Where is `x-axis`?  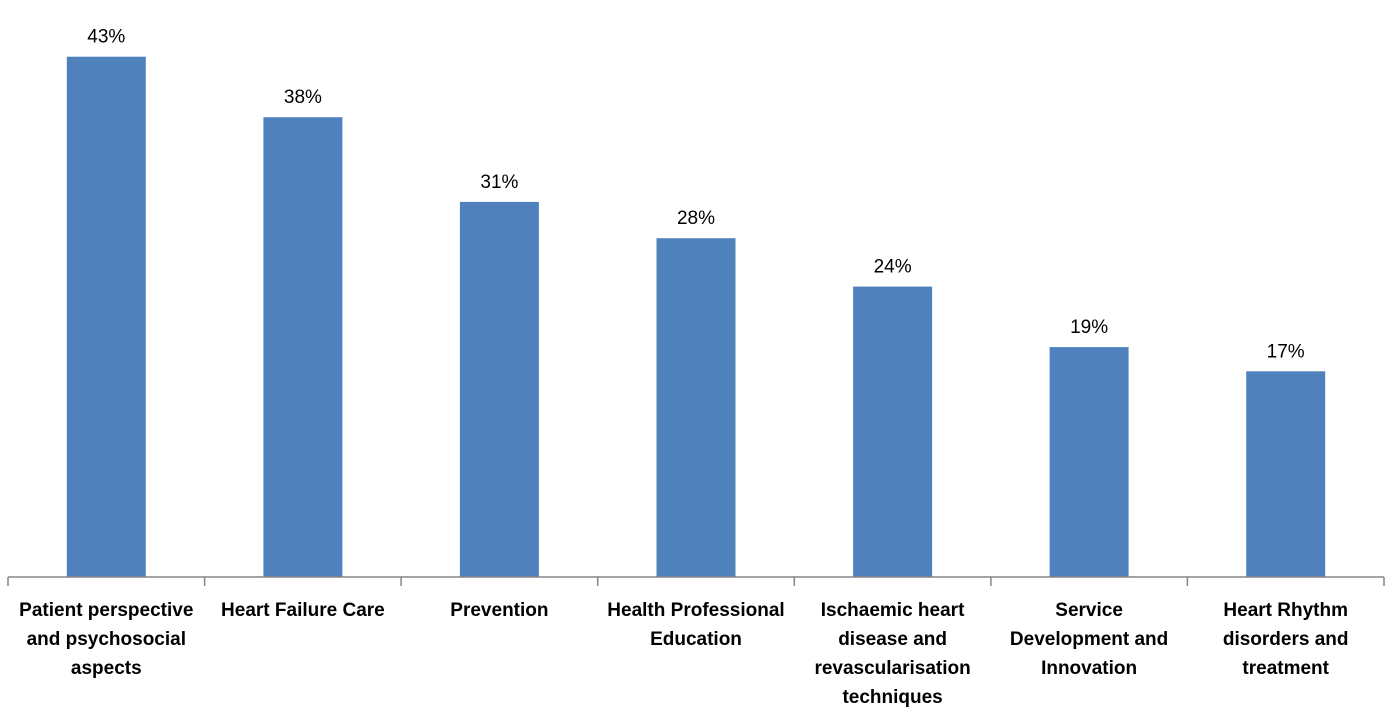
x-axis is located at coordinates (696, 581).